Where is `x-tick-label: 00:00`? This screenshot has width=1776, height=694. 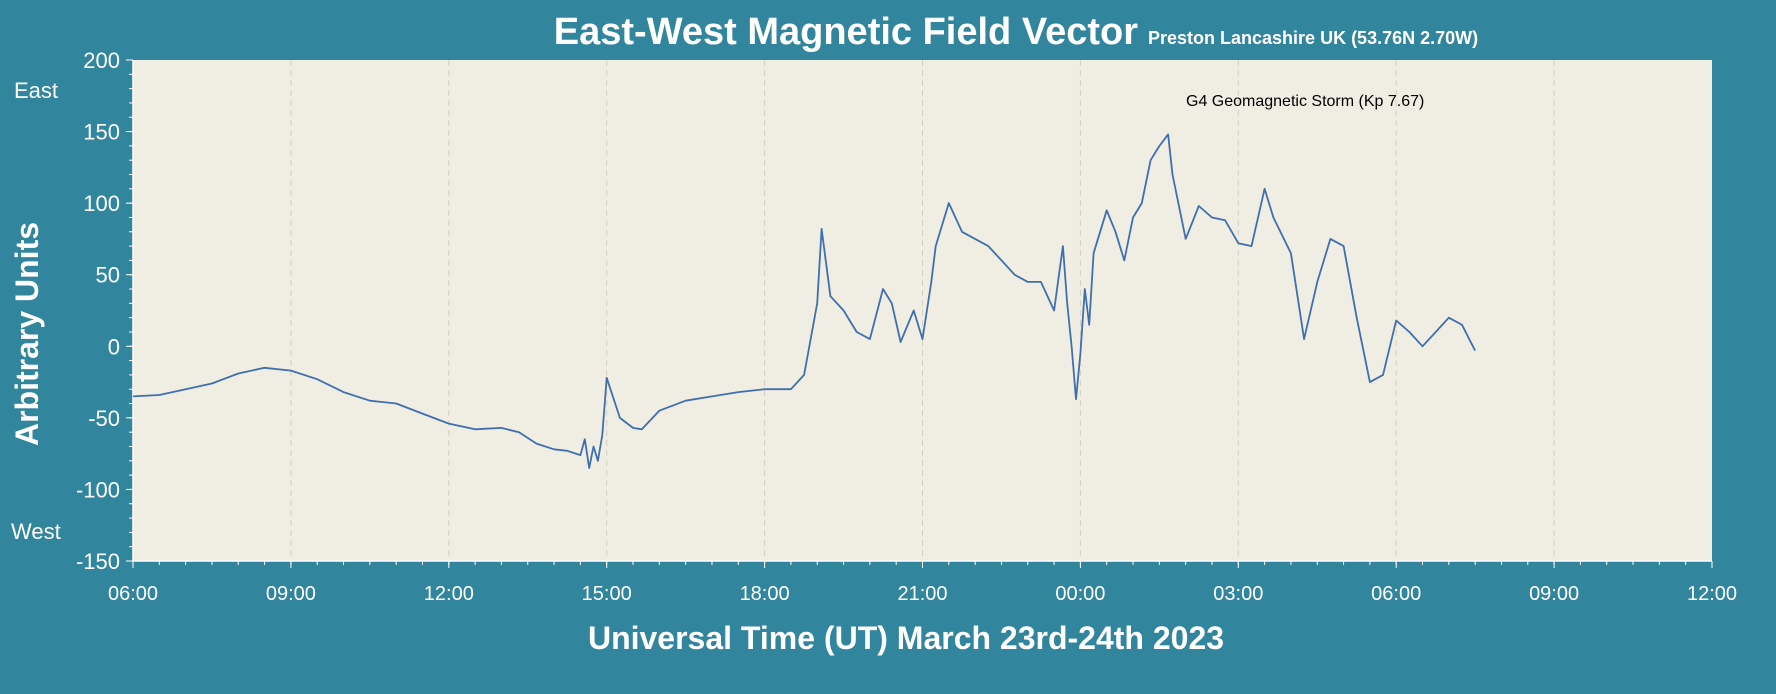
x-tick-label: 00:00 is located at coordinates (1080, 594).